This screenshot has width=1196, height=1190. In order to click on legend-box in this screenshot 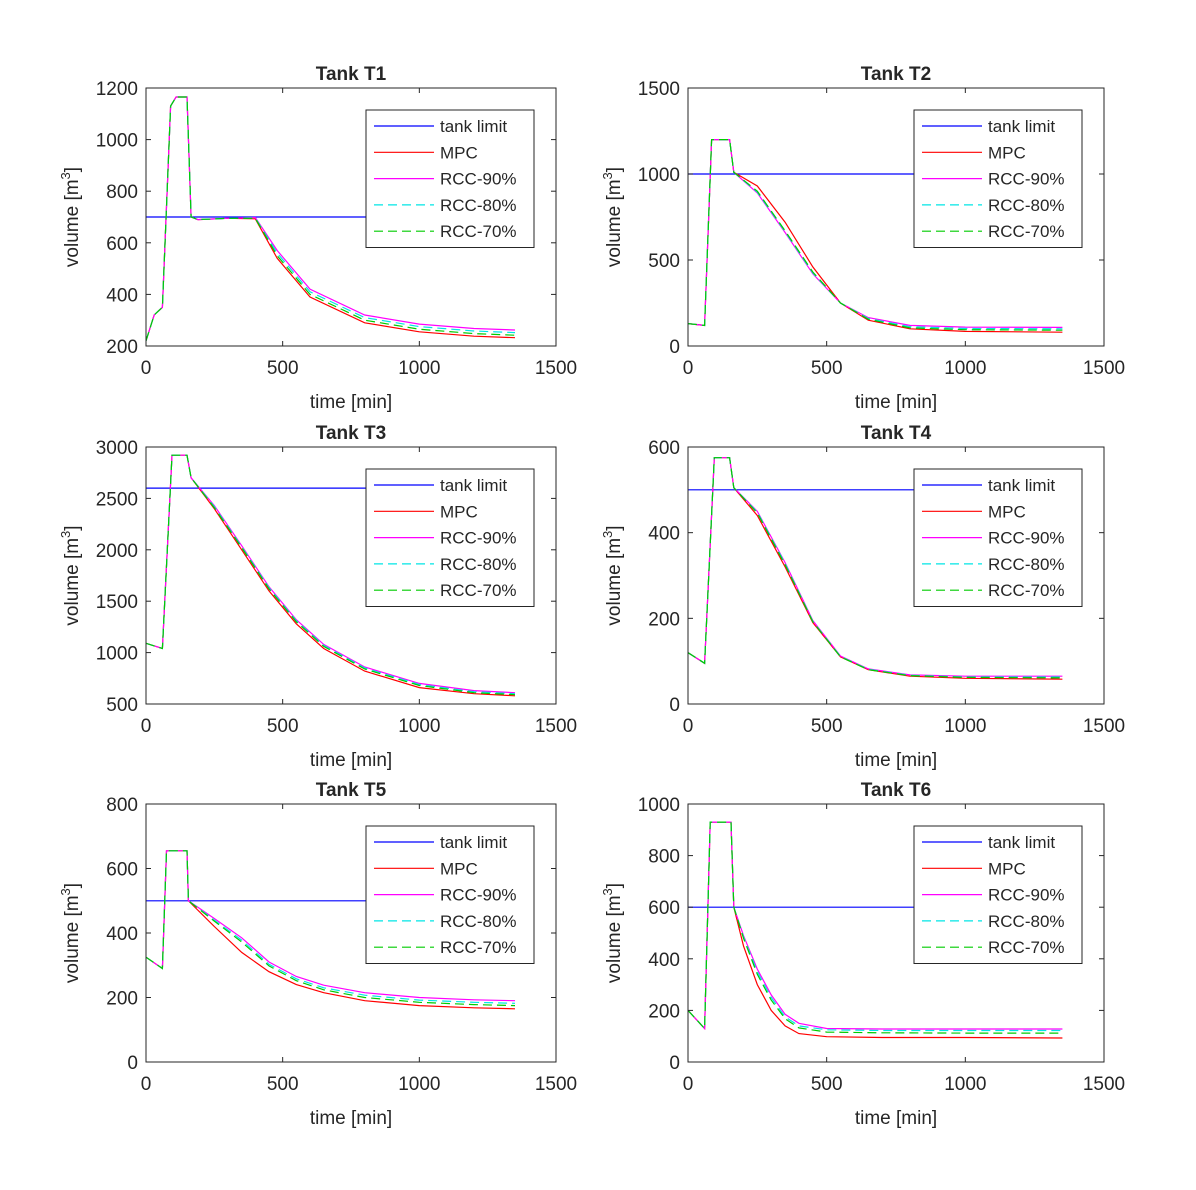, I will do `click(450, 178)`.